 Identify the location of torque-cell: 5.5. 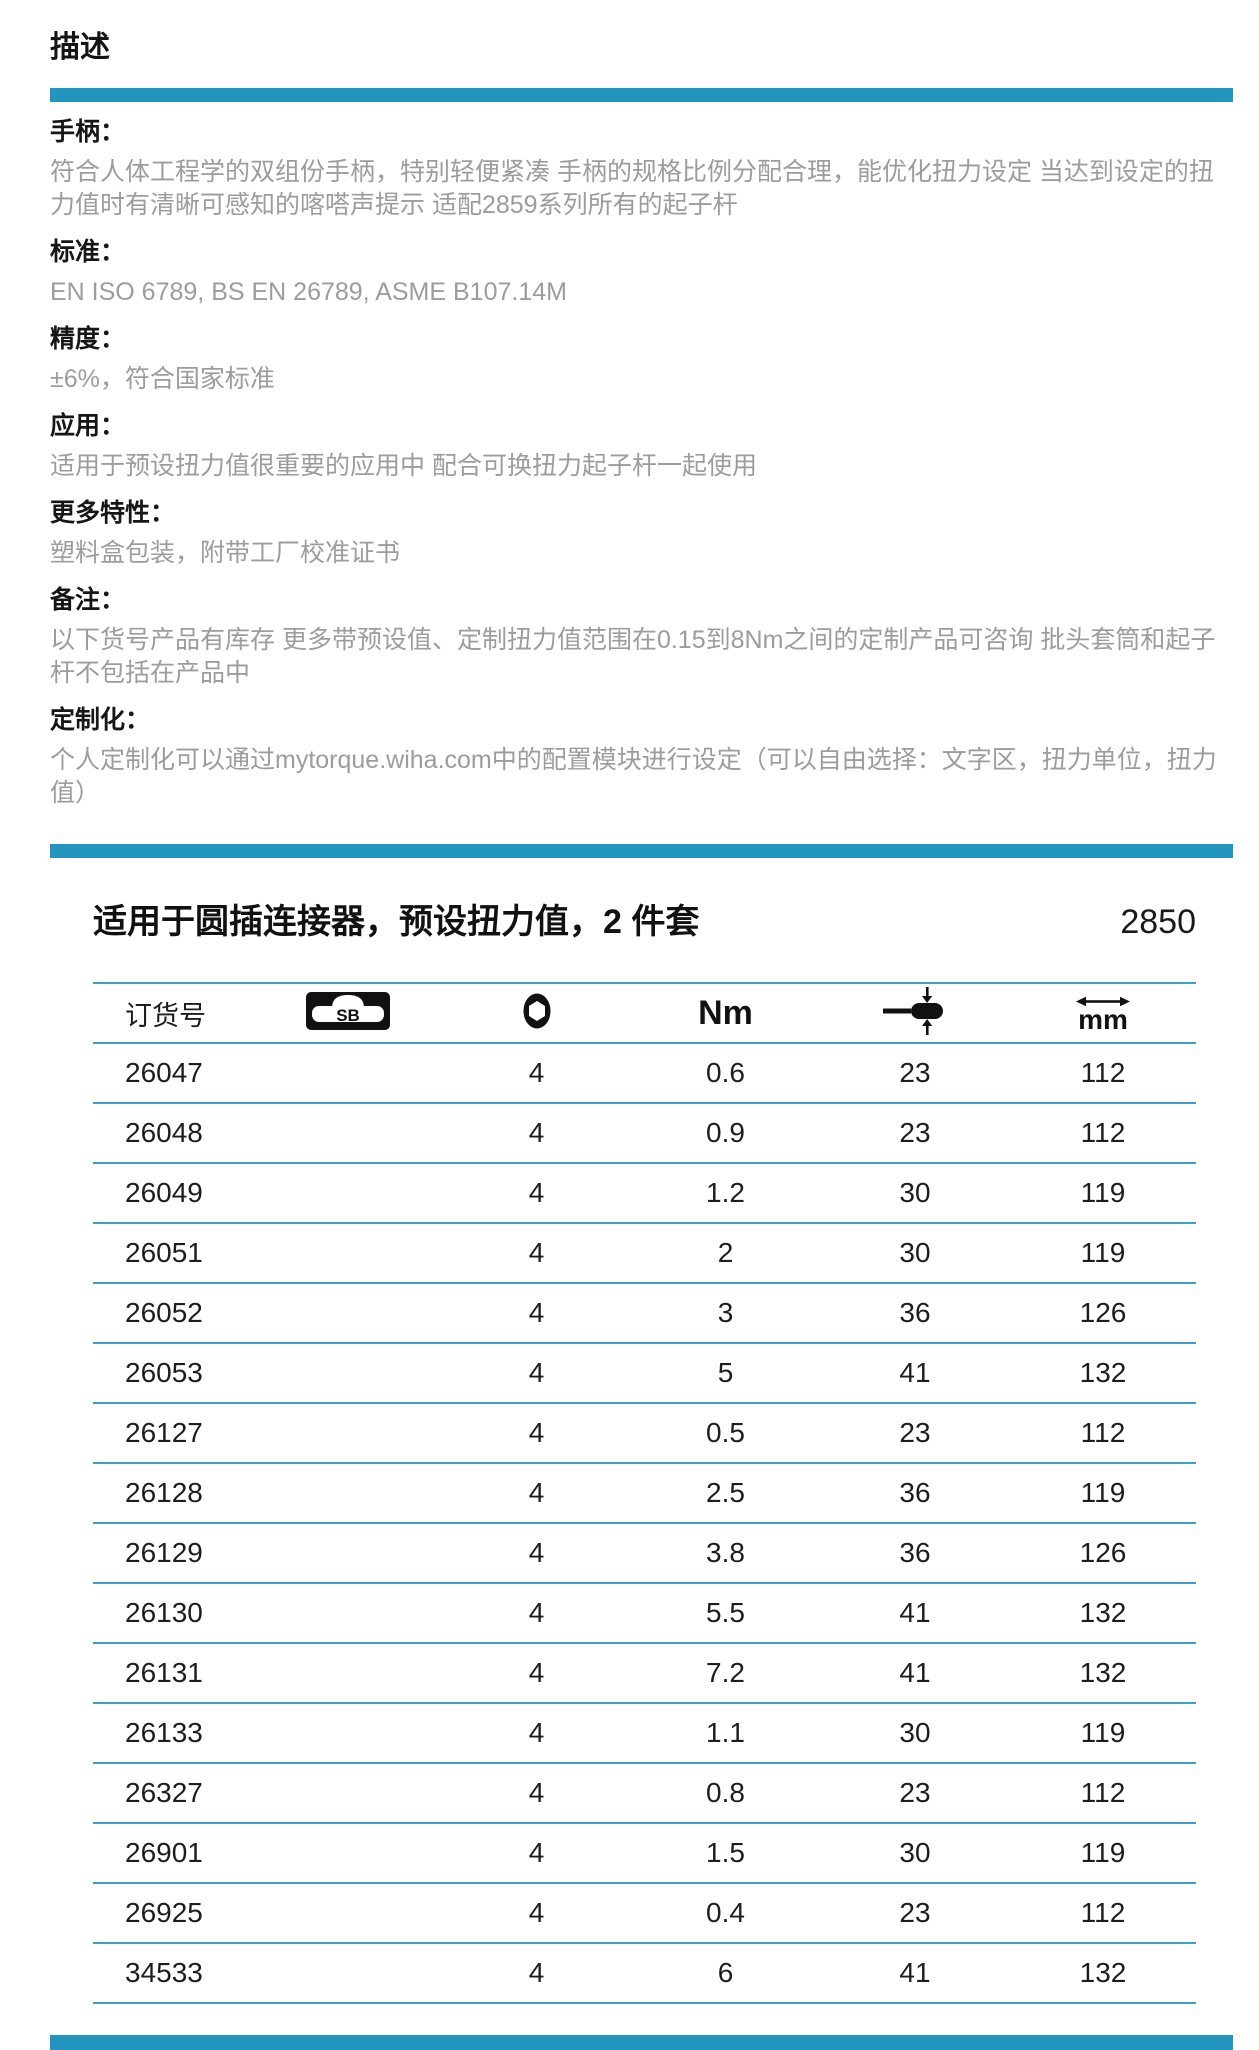
(725, 1613).